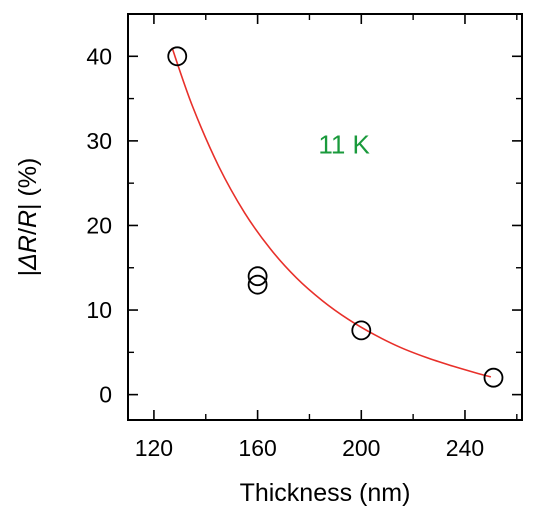  What do you see at coordinates (99, 141) in the screenshot?
I see `y-tick-label: 30` at bounding box center [99, 141].